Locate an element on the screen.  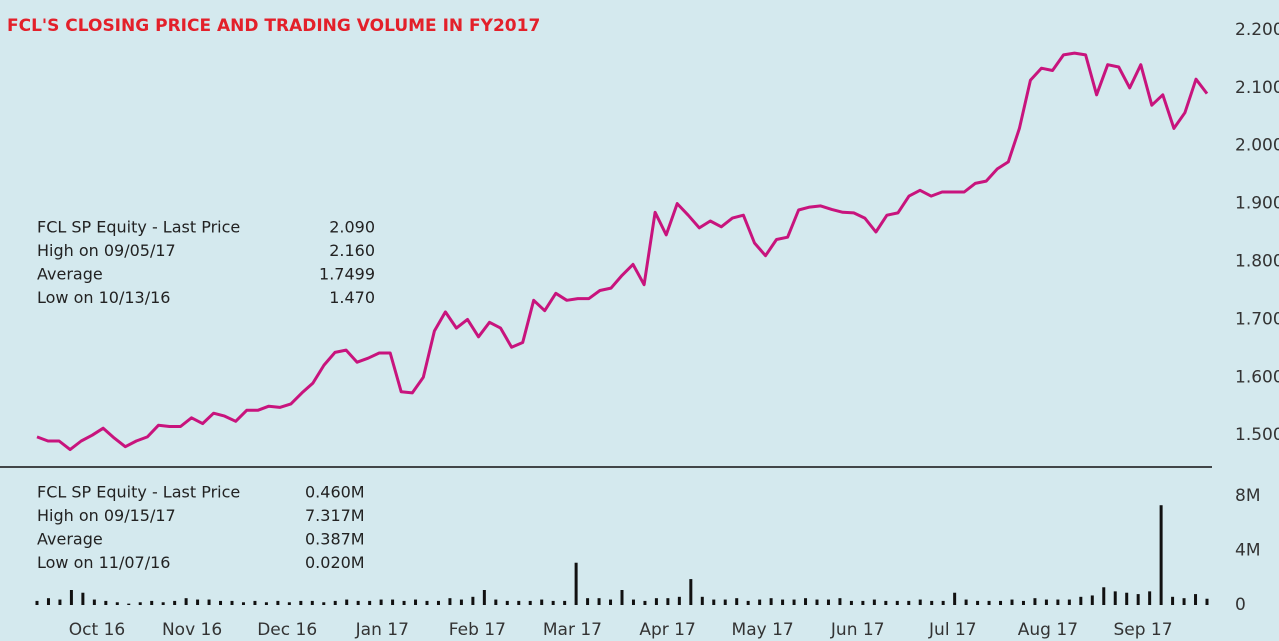
x-tick-label: Jan 17 is located at coordinates (382, 630).